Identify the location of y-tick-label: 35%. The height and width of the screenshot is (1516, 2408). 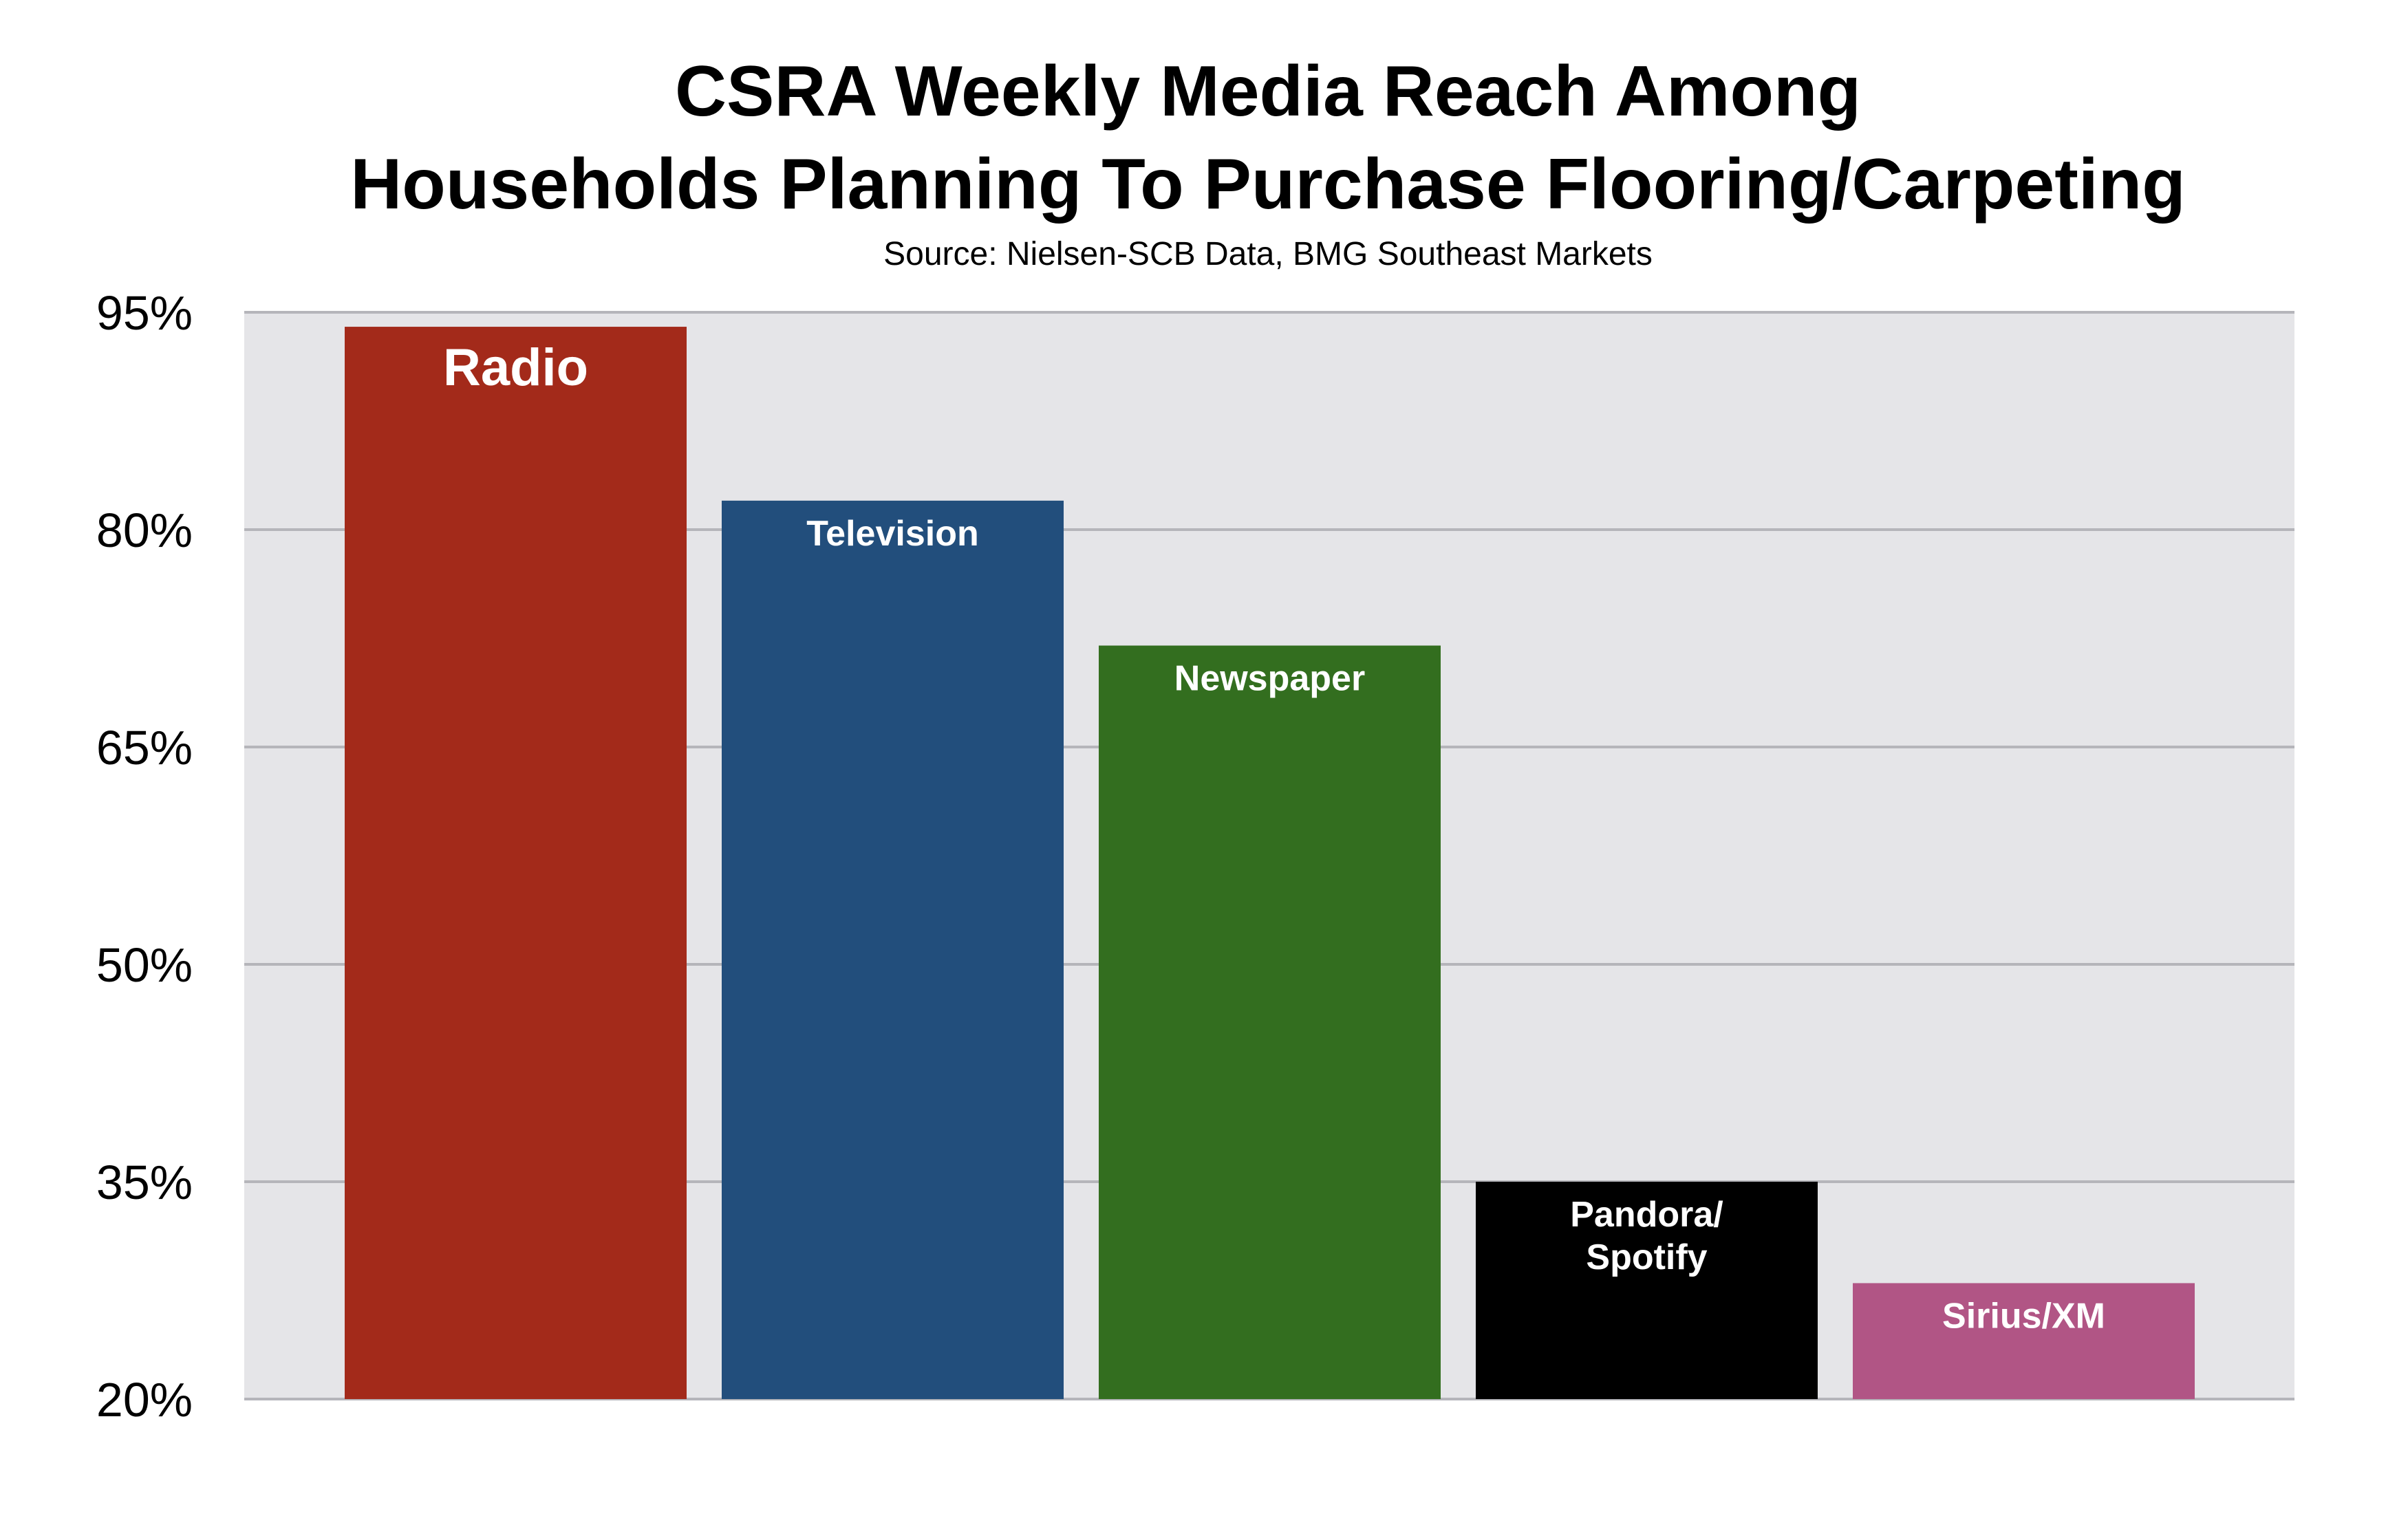
(144, 1182).